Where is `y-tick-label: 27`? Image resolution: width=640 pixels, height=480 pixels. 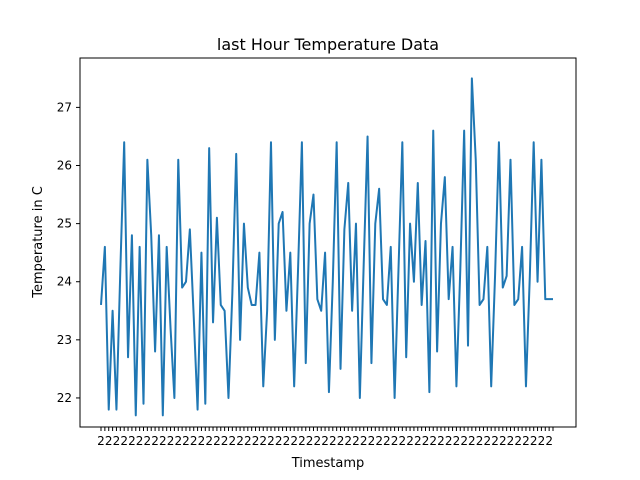 y-tick-label: 27 is located at coordinates (64, 107).